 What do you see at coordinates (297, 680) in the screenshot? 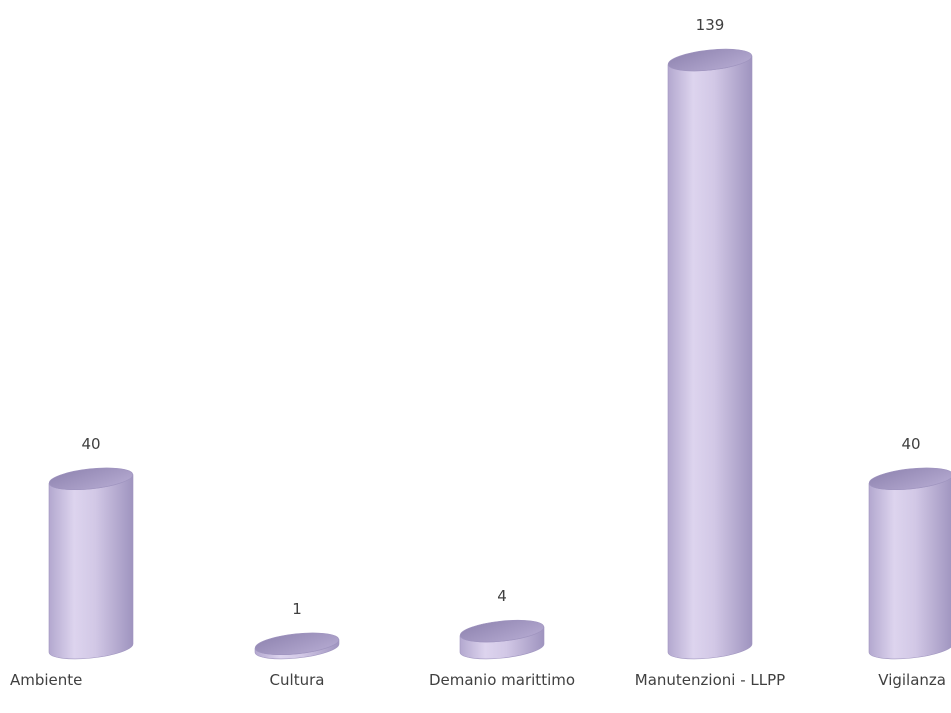
I see `category-label: Cultura` at bounding box center [297, 680].